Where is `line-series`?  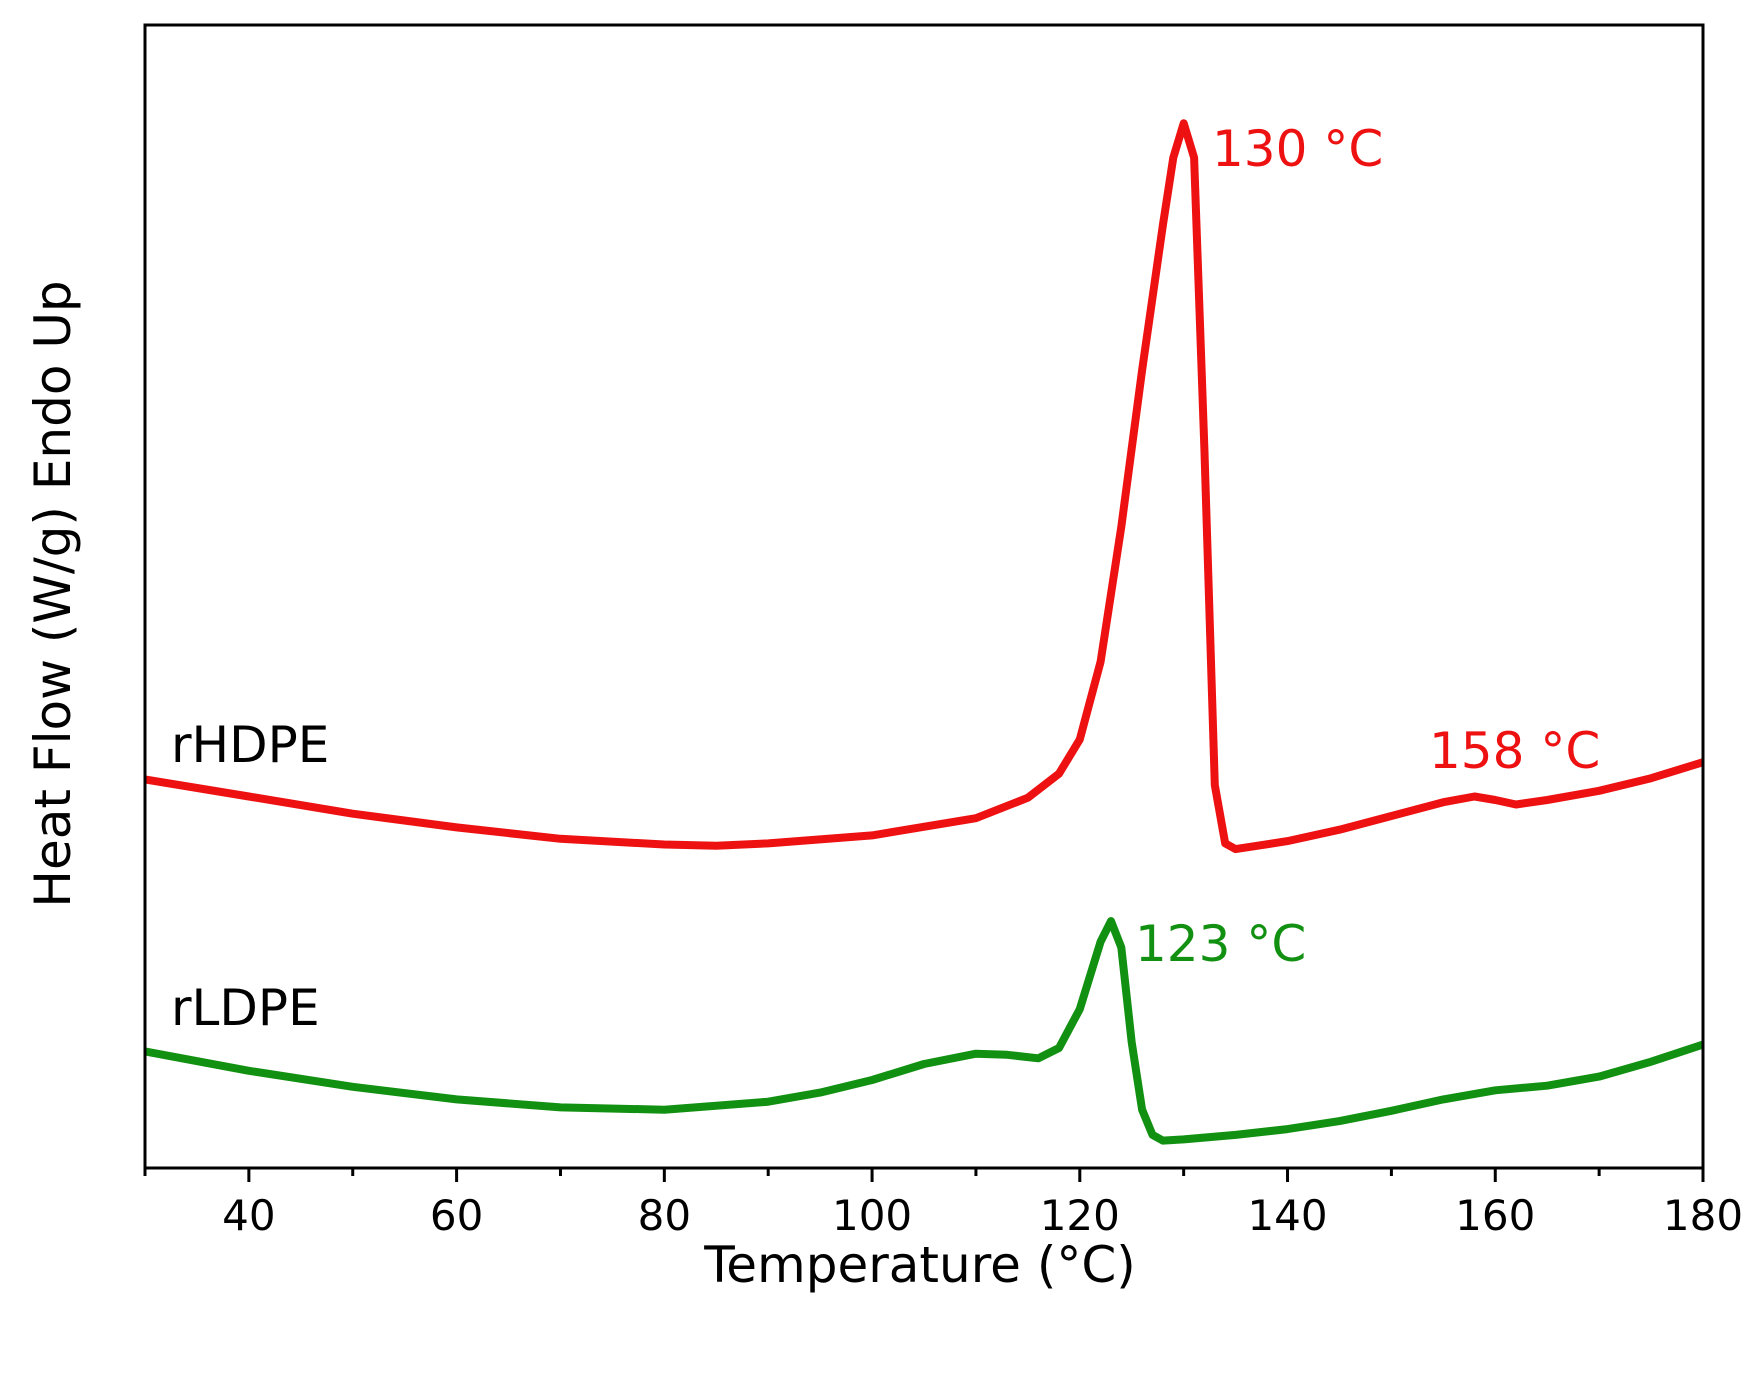 line-series is located at coordinates (924, 1031).